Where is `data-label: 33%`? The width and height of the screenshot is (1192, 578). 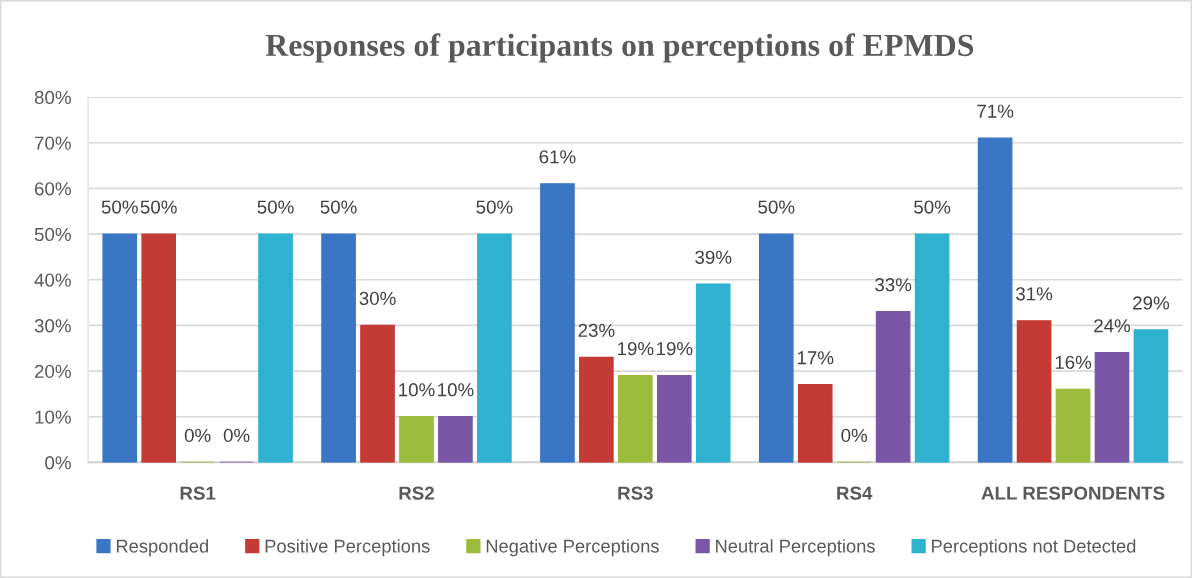
data-label: 33% is located at coordinates (893, 285).